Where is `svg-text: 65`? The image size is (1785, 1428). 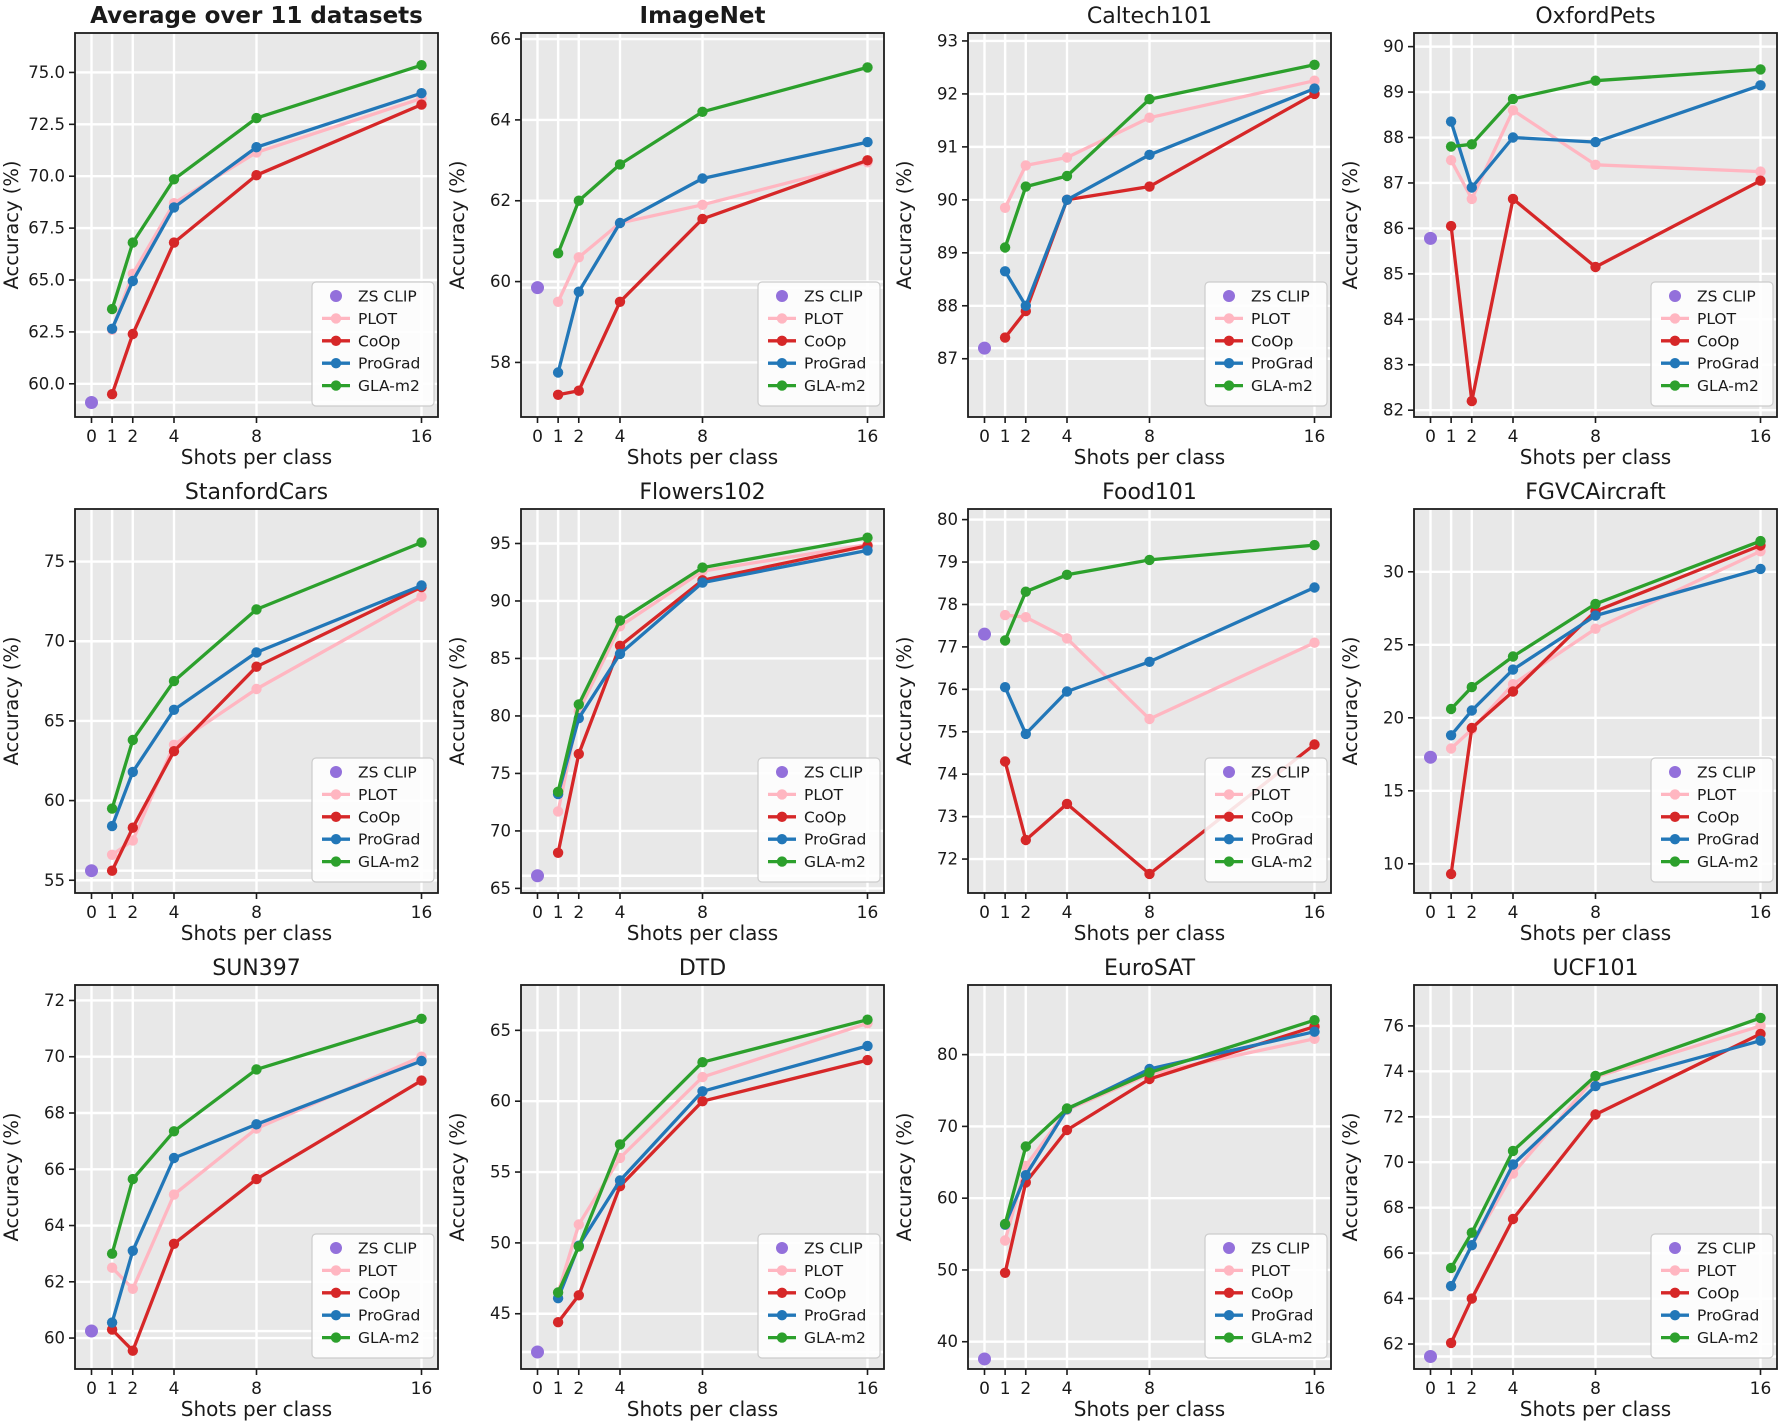
svg-text: 65 is located at coordinates (54, 720).